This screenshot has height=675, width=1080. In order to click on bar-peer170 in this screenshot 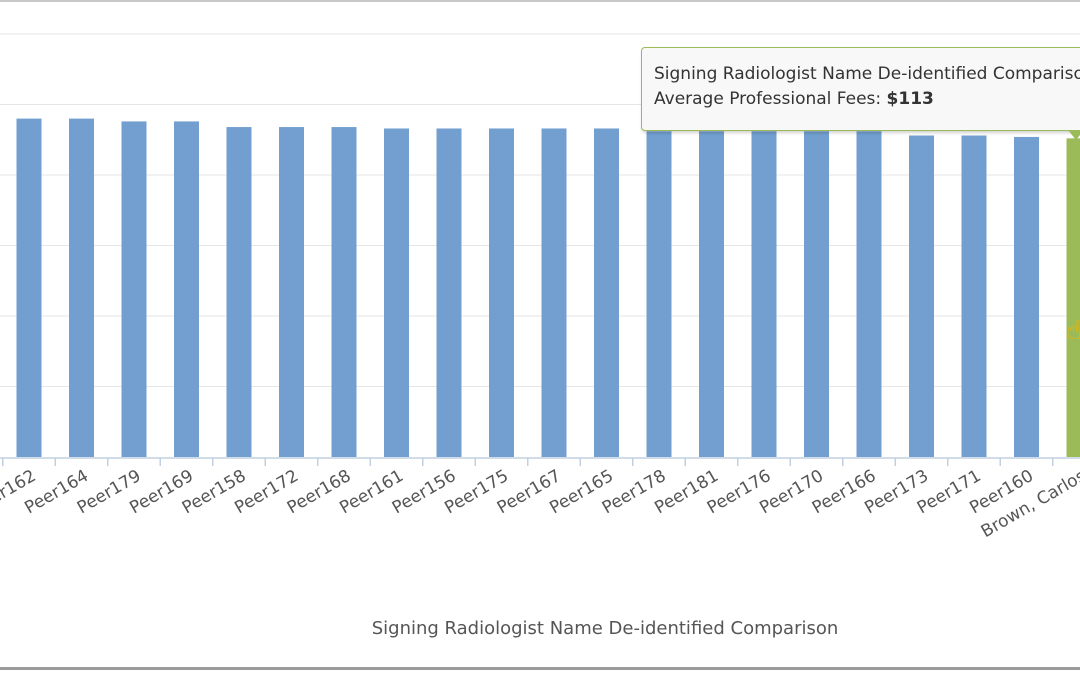, I will do `click(816, 294)`.